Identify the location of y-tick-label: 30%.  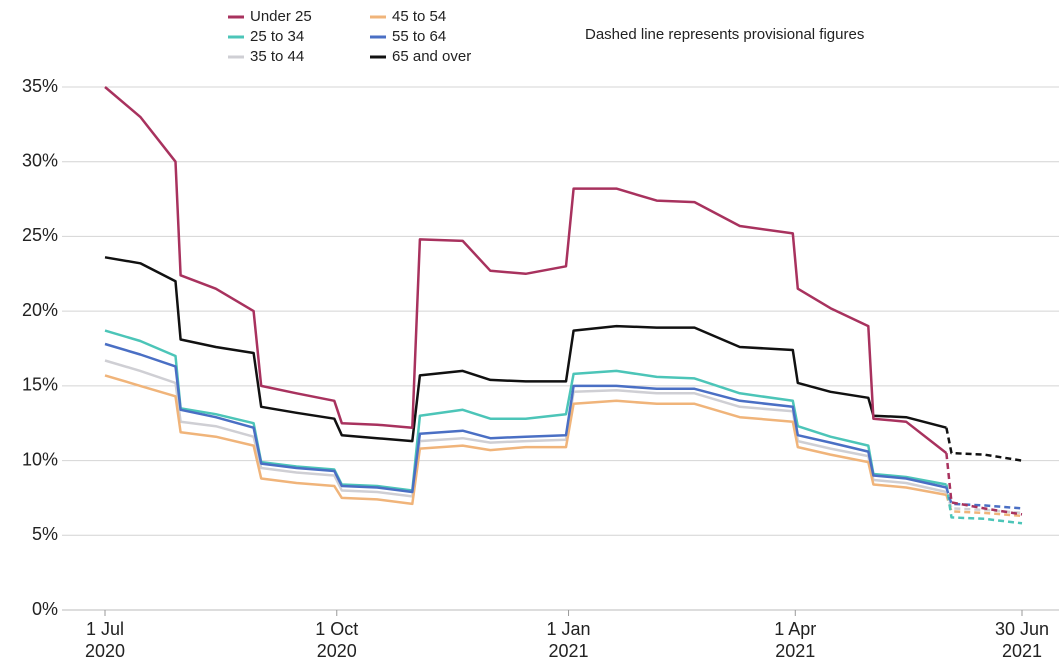
(40, 160).